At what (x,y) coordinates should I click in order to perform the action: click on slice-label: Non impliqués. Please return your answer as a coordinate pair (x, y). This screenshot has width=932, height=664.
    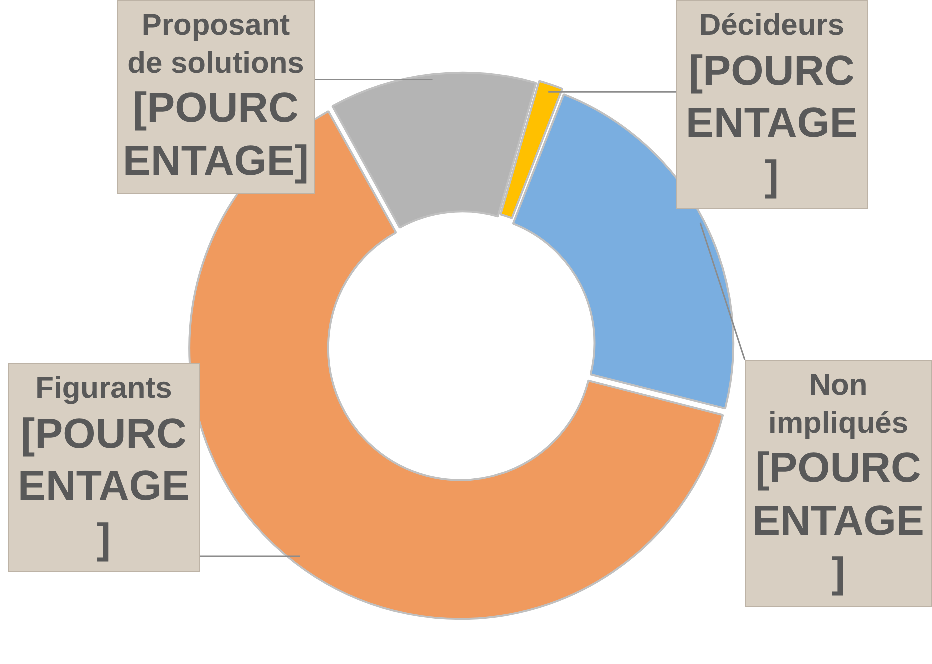
    Looking at the image, I should click on (838, 405).